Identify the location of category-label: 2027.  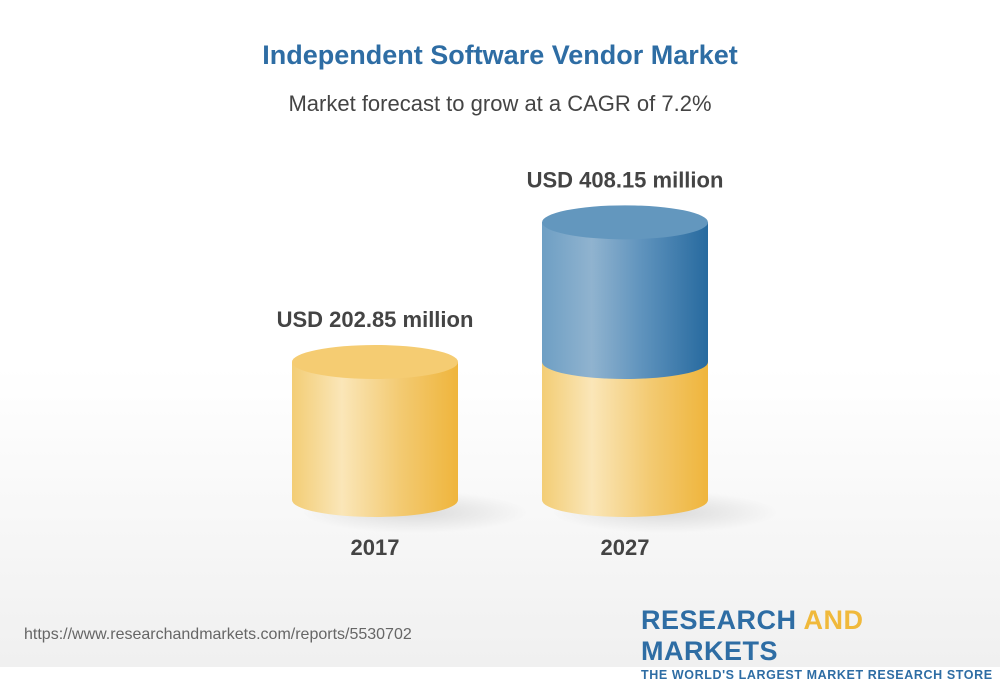
(625, 547).